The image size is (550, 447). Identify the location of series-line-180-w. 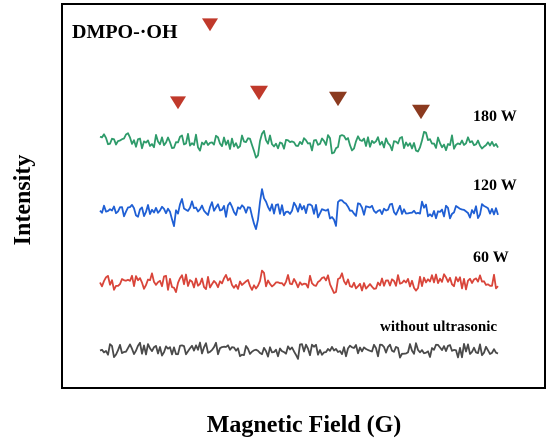
(299, 144).